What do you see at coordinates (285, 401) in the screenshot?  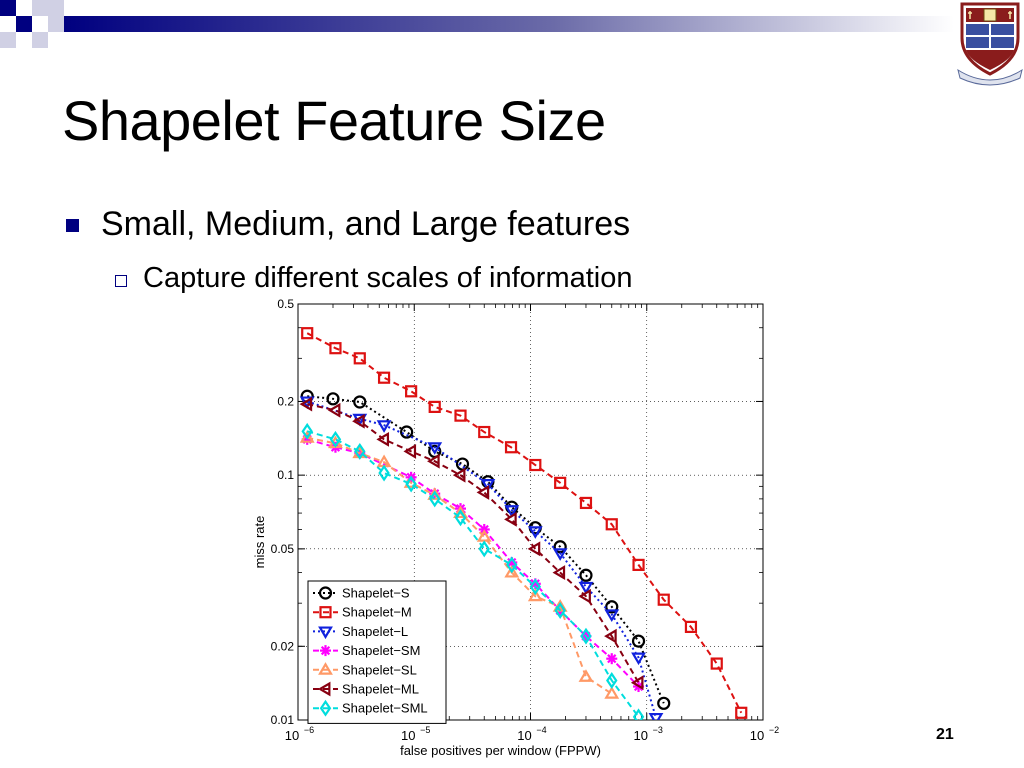 I see `y-tick-label: 0.2` at bounding box center [285, 401].